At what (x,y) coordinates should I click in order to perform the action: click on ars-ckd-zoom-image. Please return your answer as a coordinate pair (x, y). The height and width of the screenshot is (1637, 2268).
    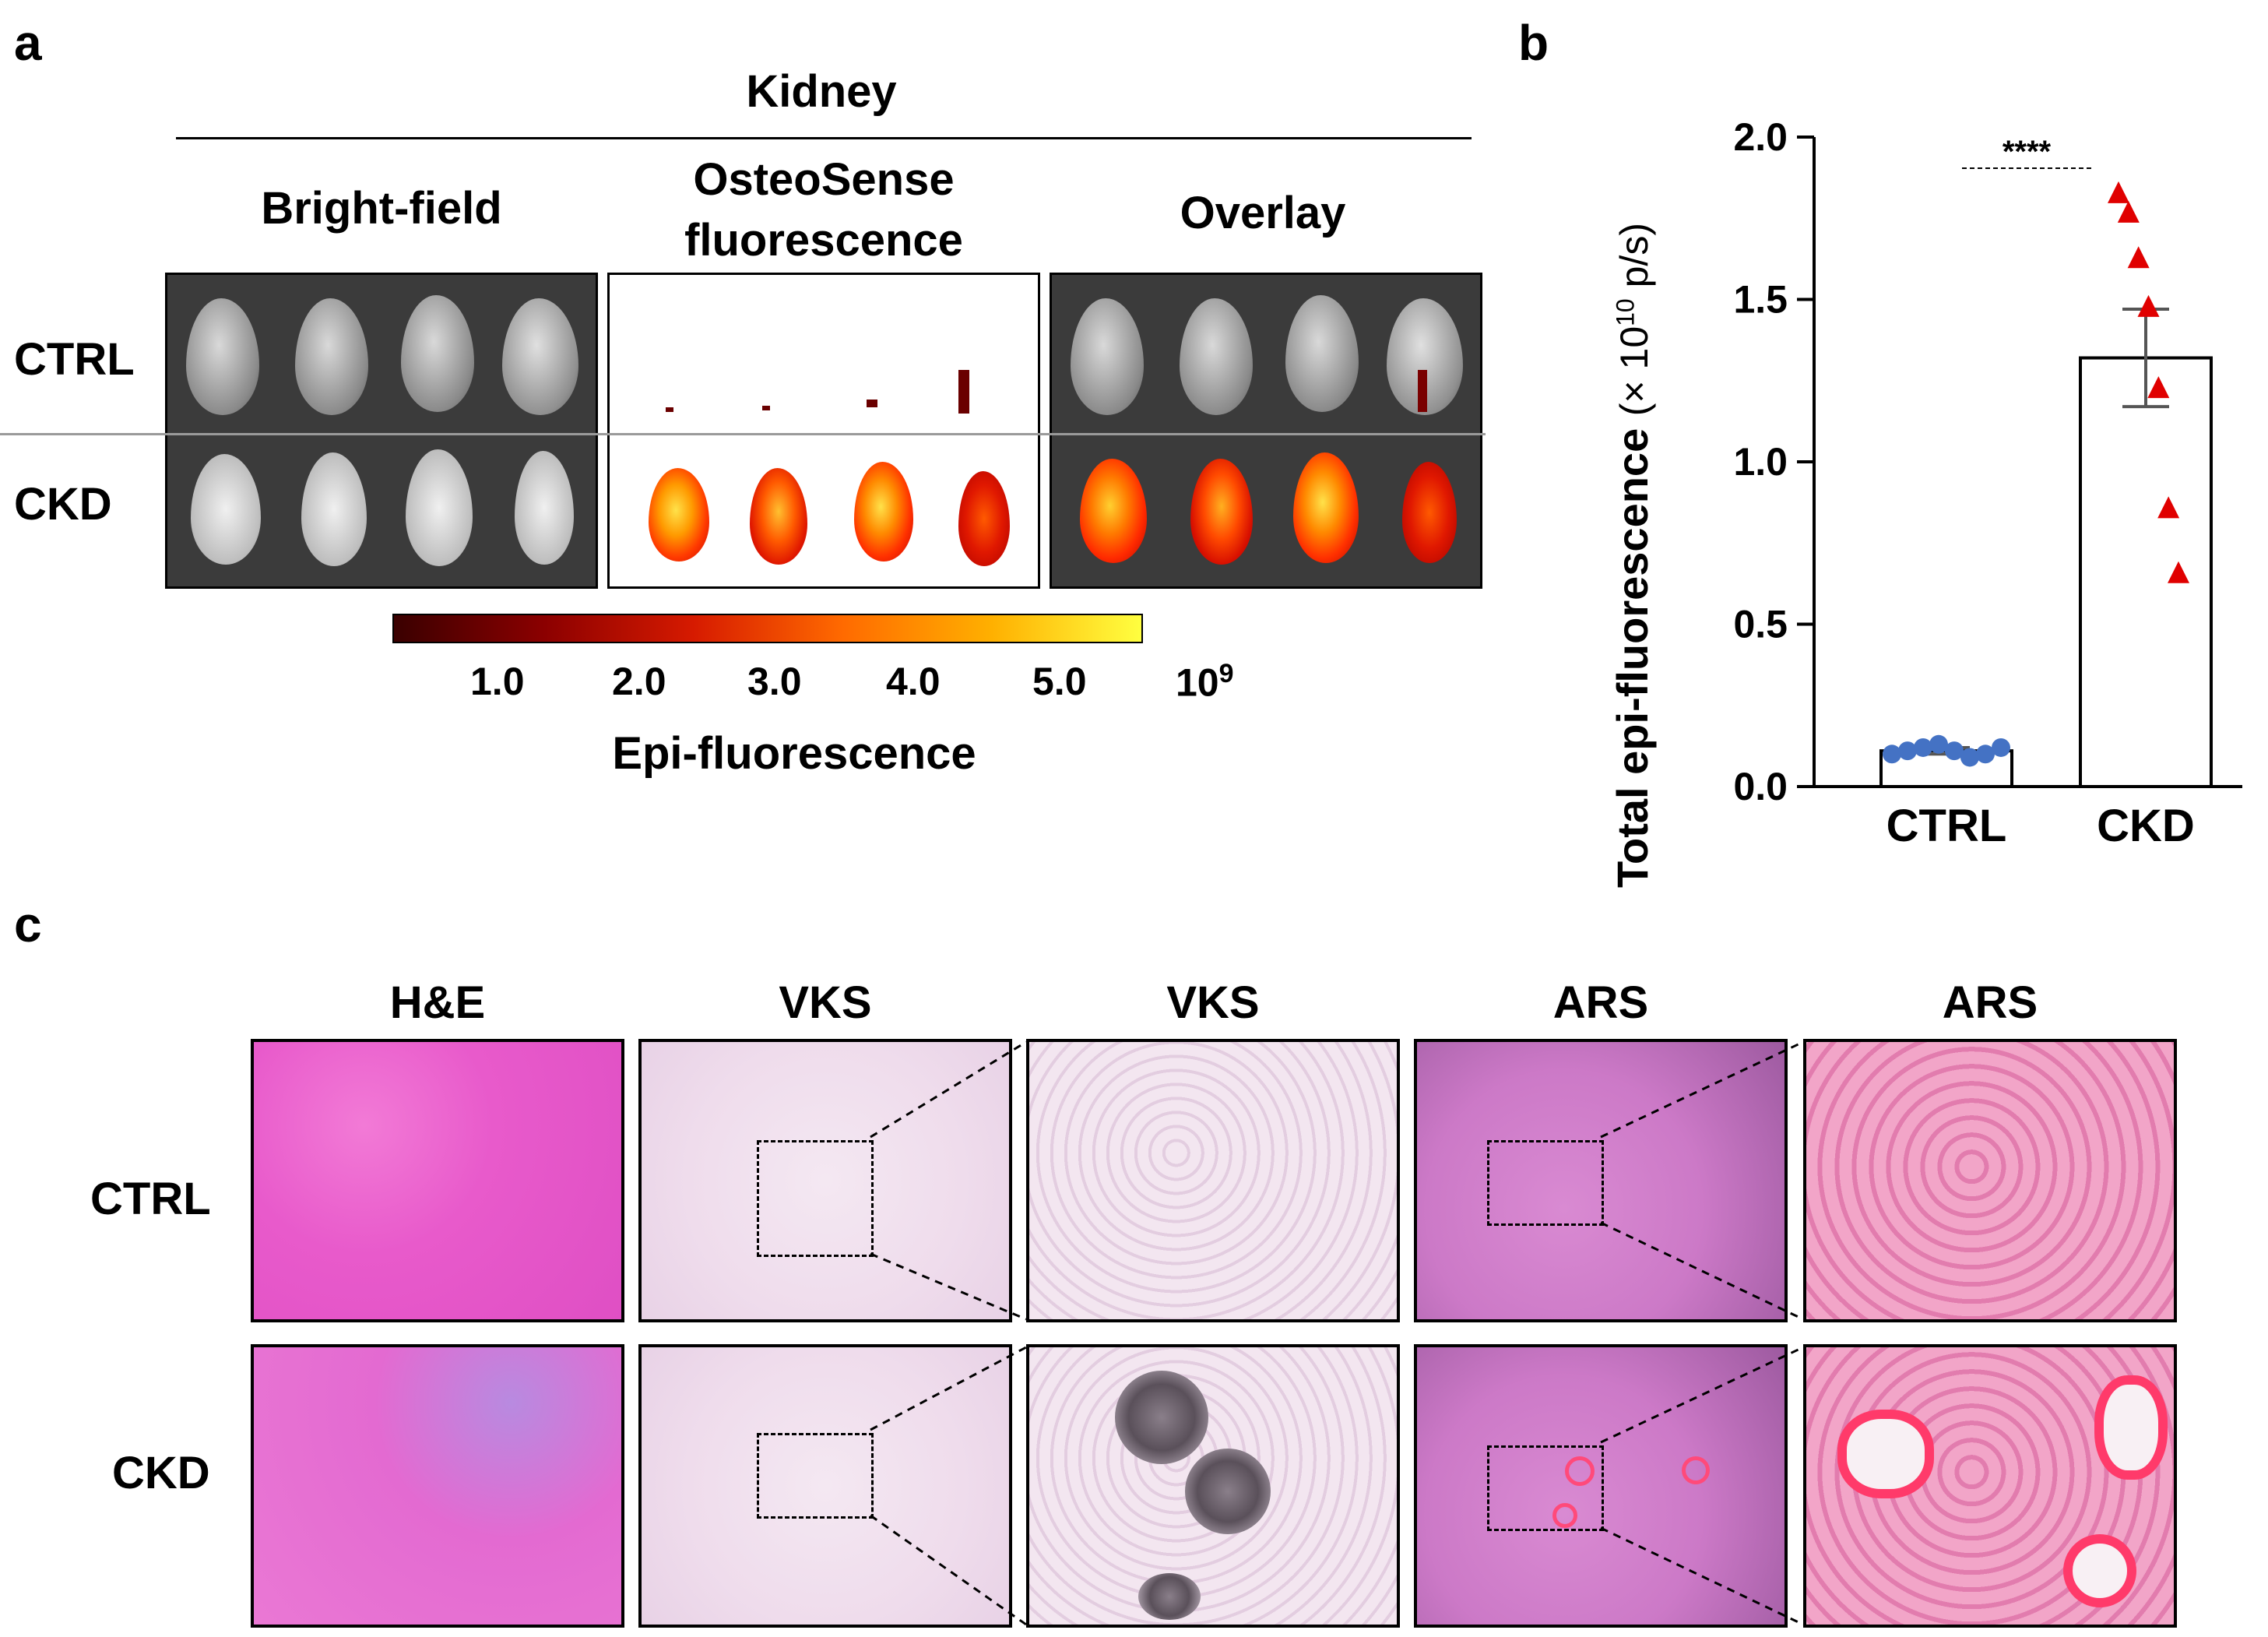
    Looking at the image, I should click on (1990, 1486).